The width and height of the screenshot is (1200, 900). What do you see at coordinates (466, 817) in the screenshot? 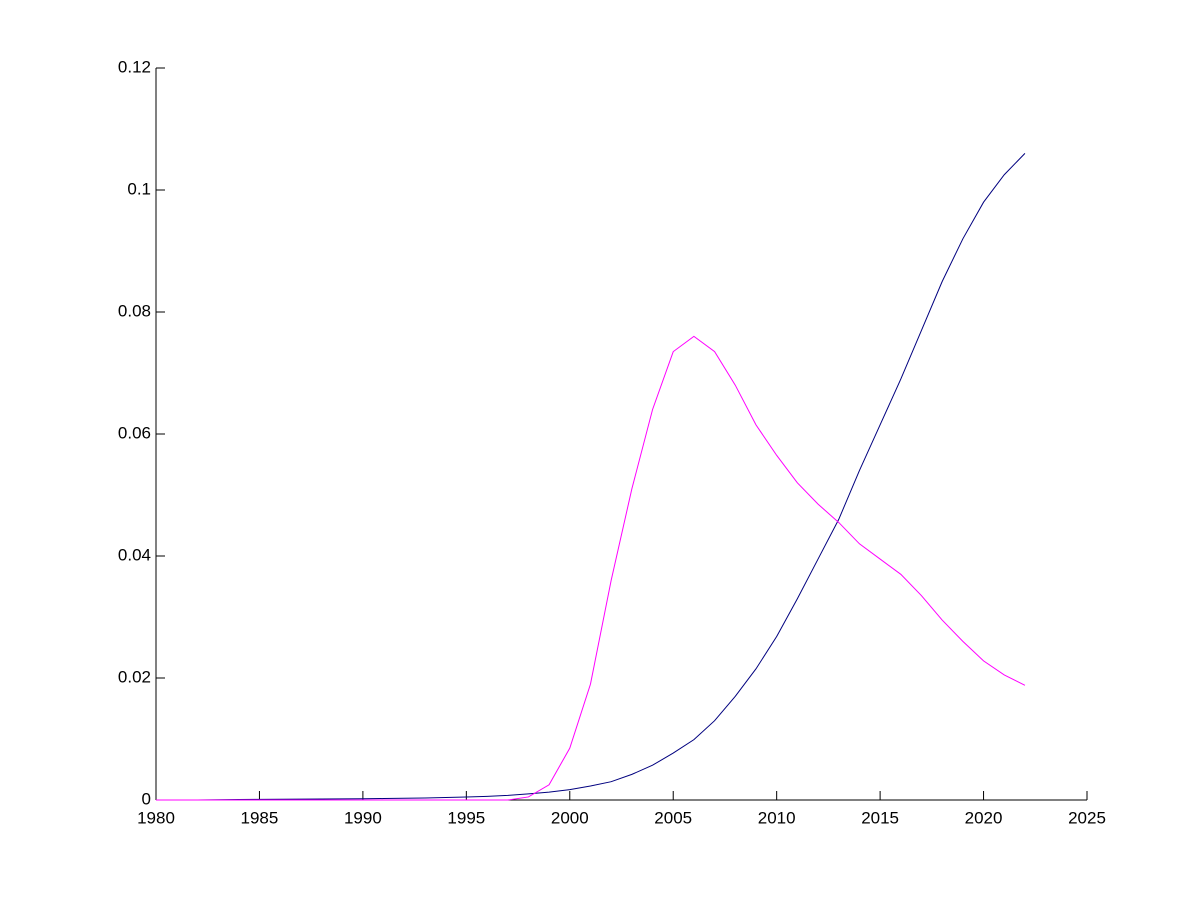
I see `x-tick-label: 1995` at bounding box center [466, 817].